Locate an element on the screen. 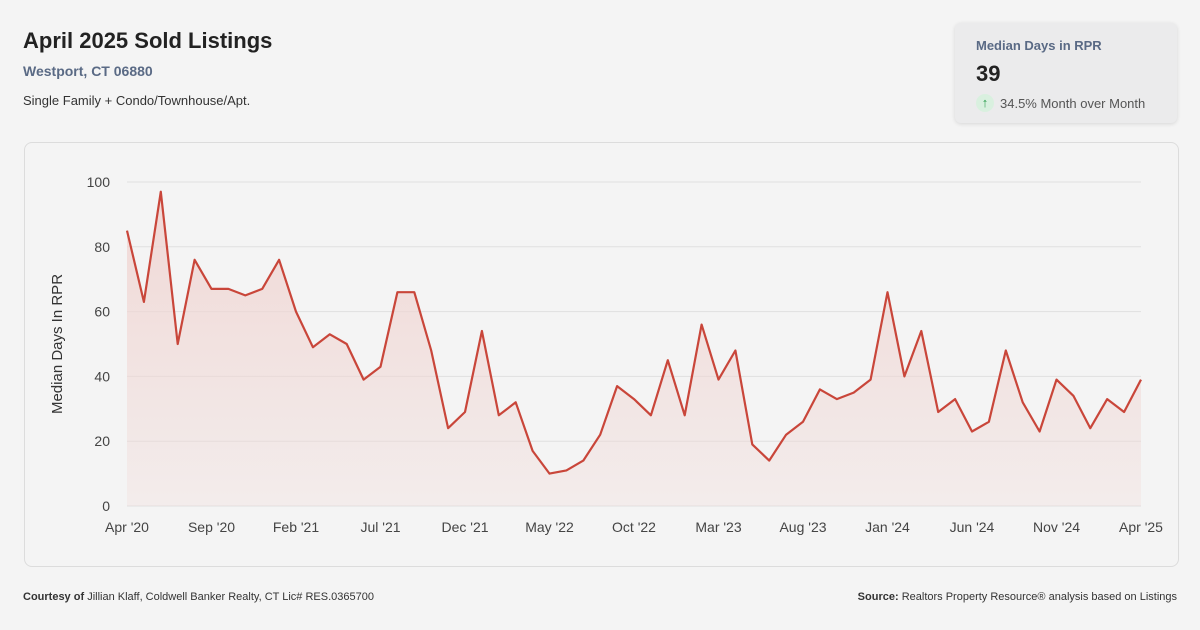 This screenshot has width=1200, height=630. x-tick-label: Jun '24 is located at coordinates (972, 527).